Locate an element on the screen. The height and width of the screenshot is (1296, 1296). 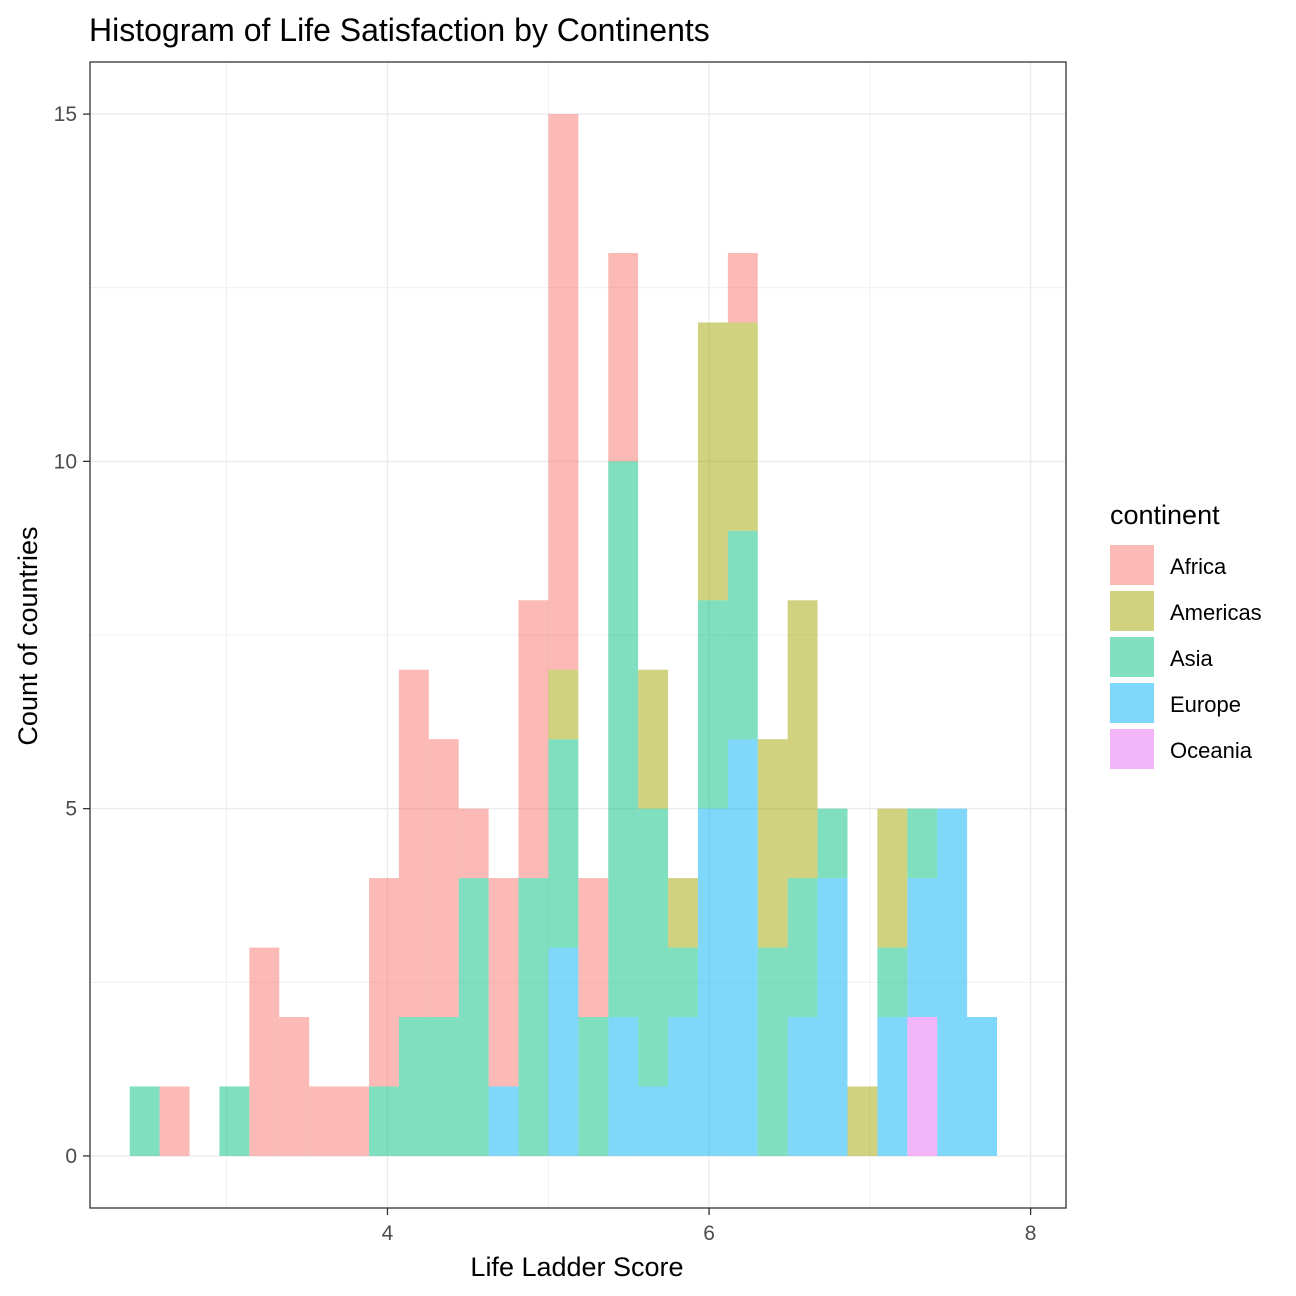
y-tick-label: 0 is located at coordinates (71, 1156).